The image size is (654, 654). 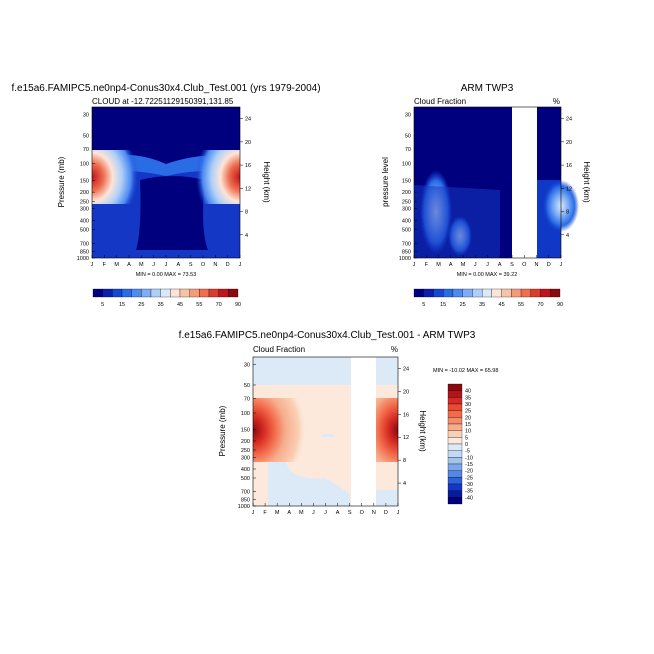 I want to click on panel-diff-height-tick-label: 16, so click(x=406, y=415).